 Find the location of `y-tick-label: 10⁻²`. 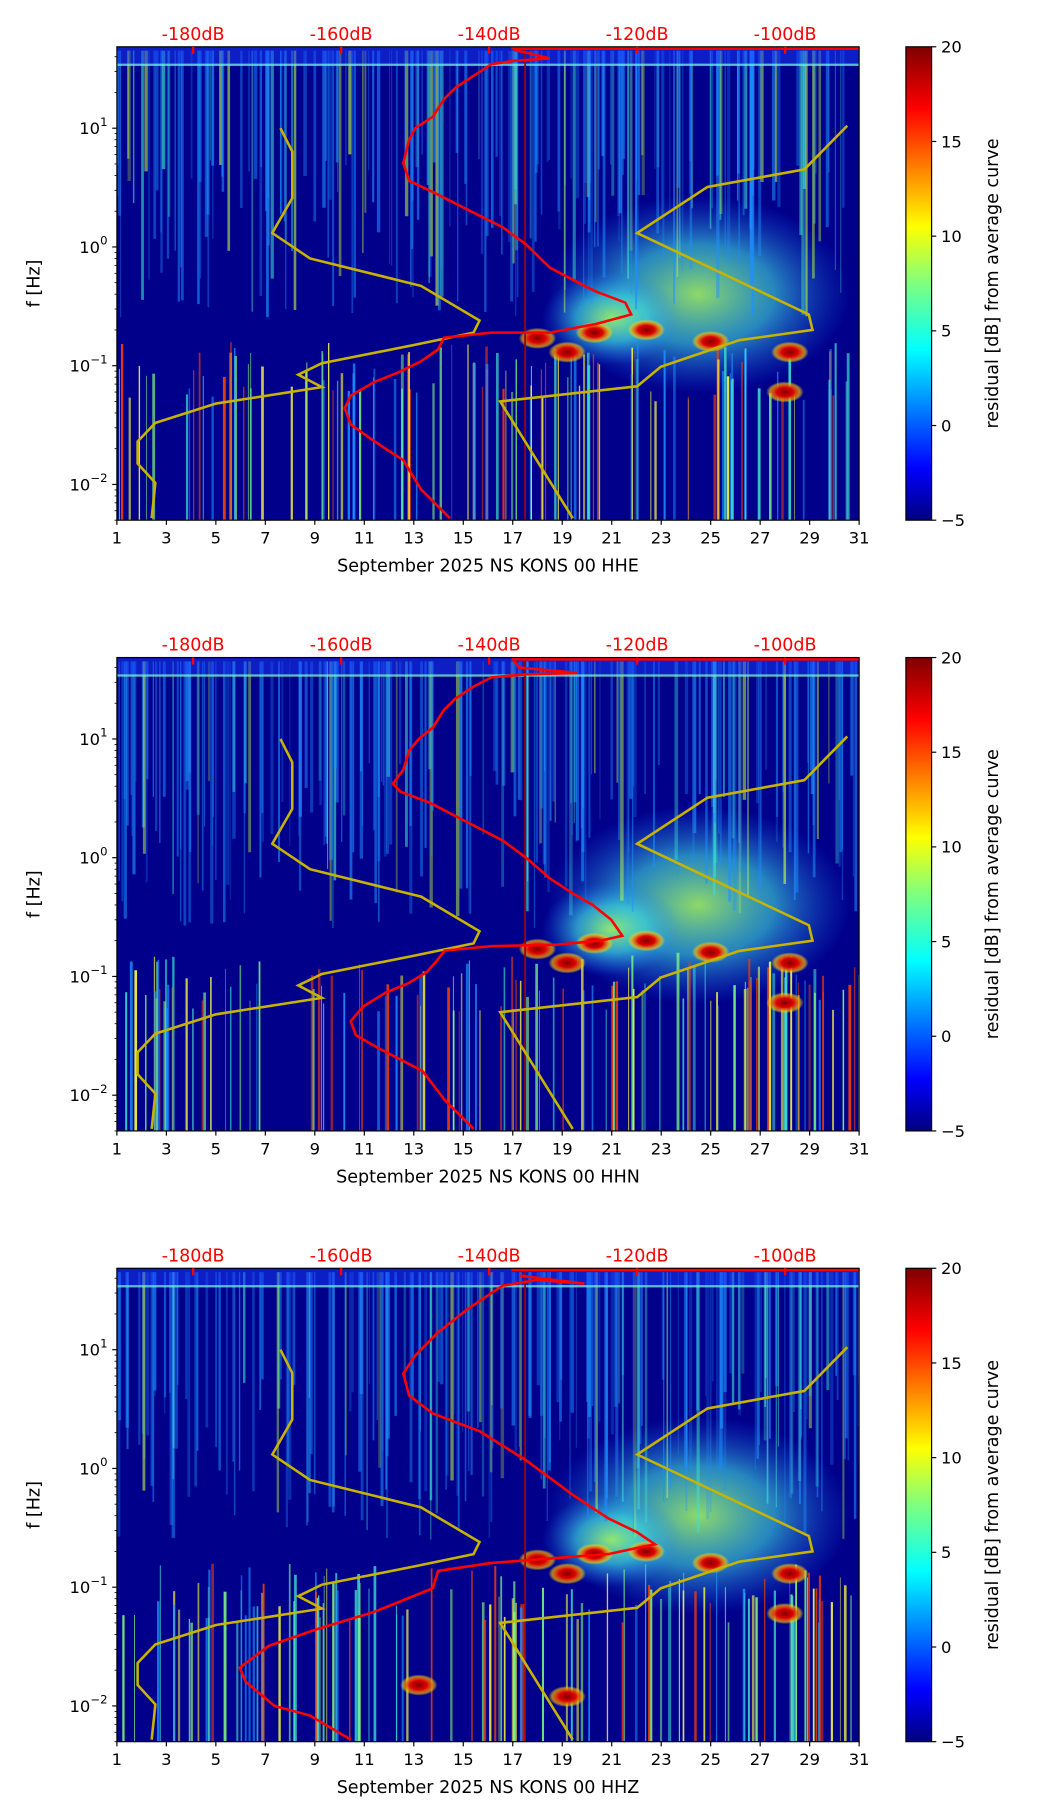

y-tick-label: 10⁻² is located at coordinates (88, 1093).